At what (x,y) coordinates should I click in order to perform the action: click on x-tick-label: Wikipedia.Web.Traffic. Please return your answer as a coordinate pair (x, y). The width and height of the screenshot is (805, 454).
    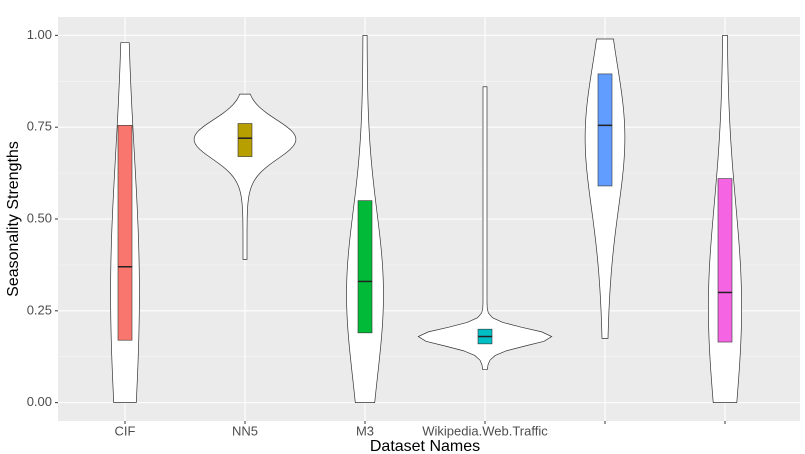
    Looking at the image, I should click on (485, 430).